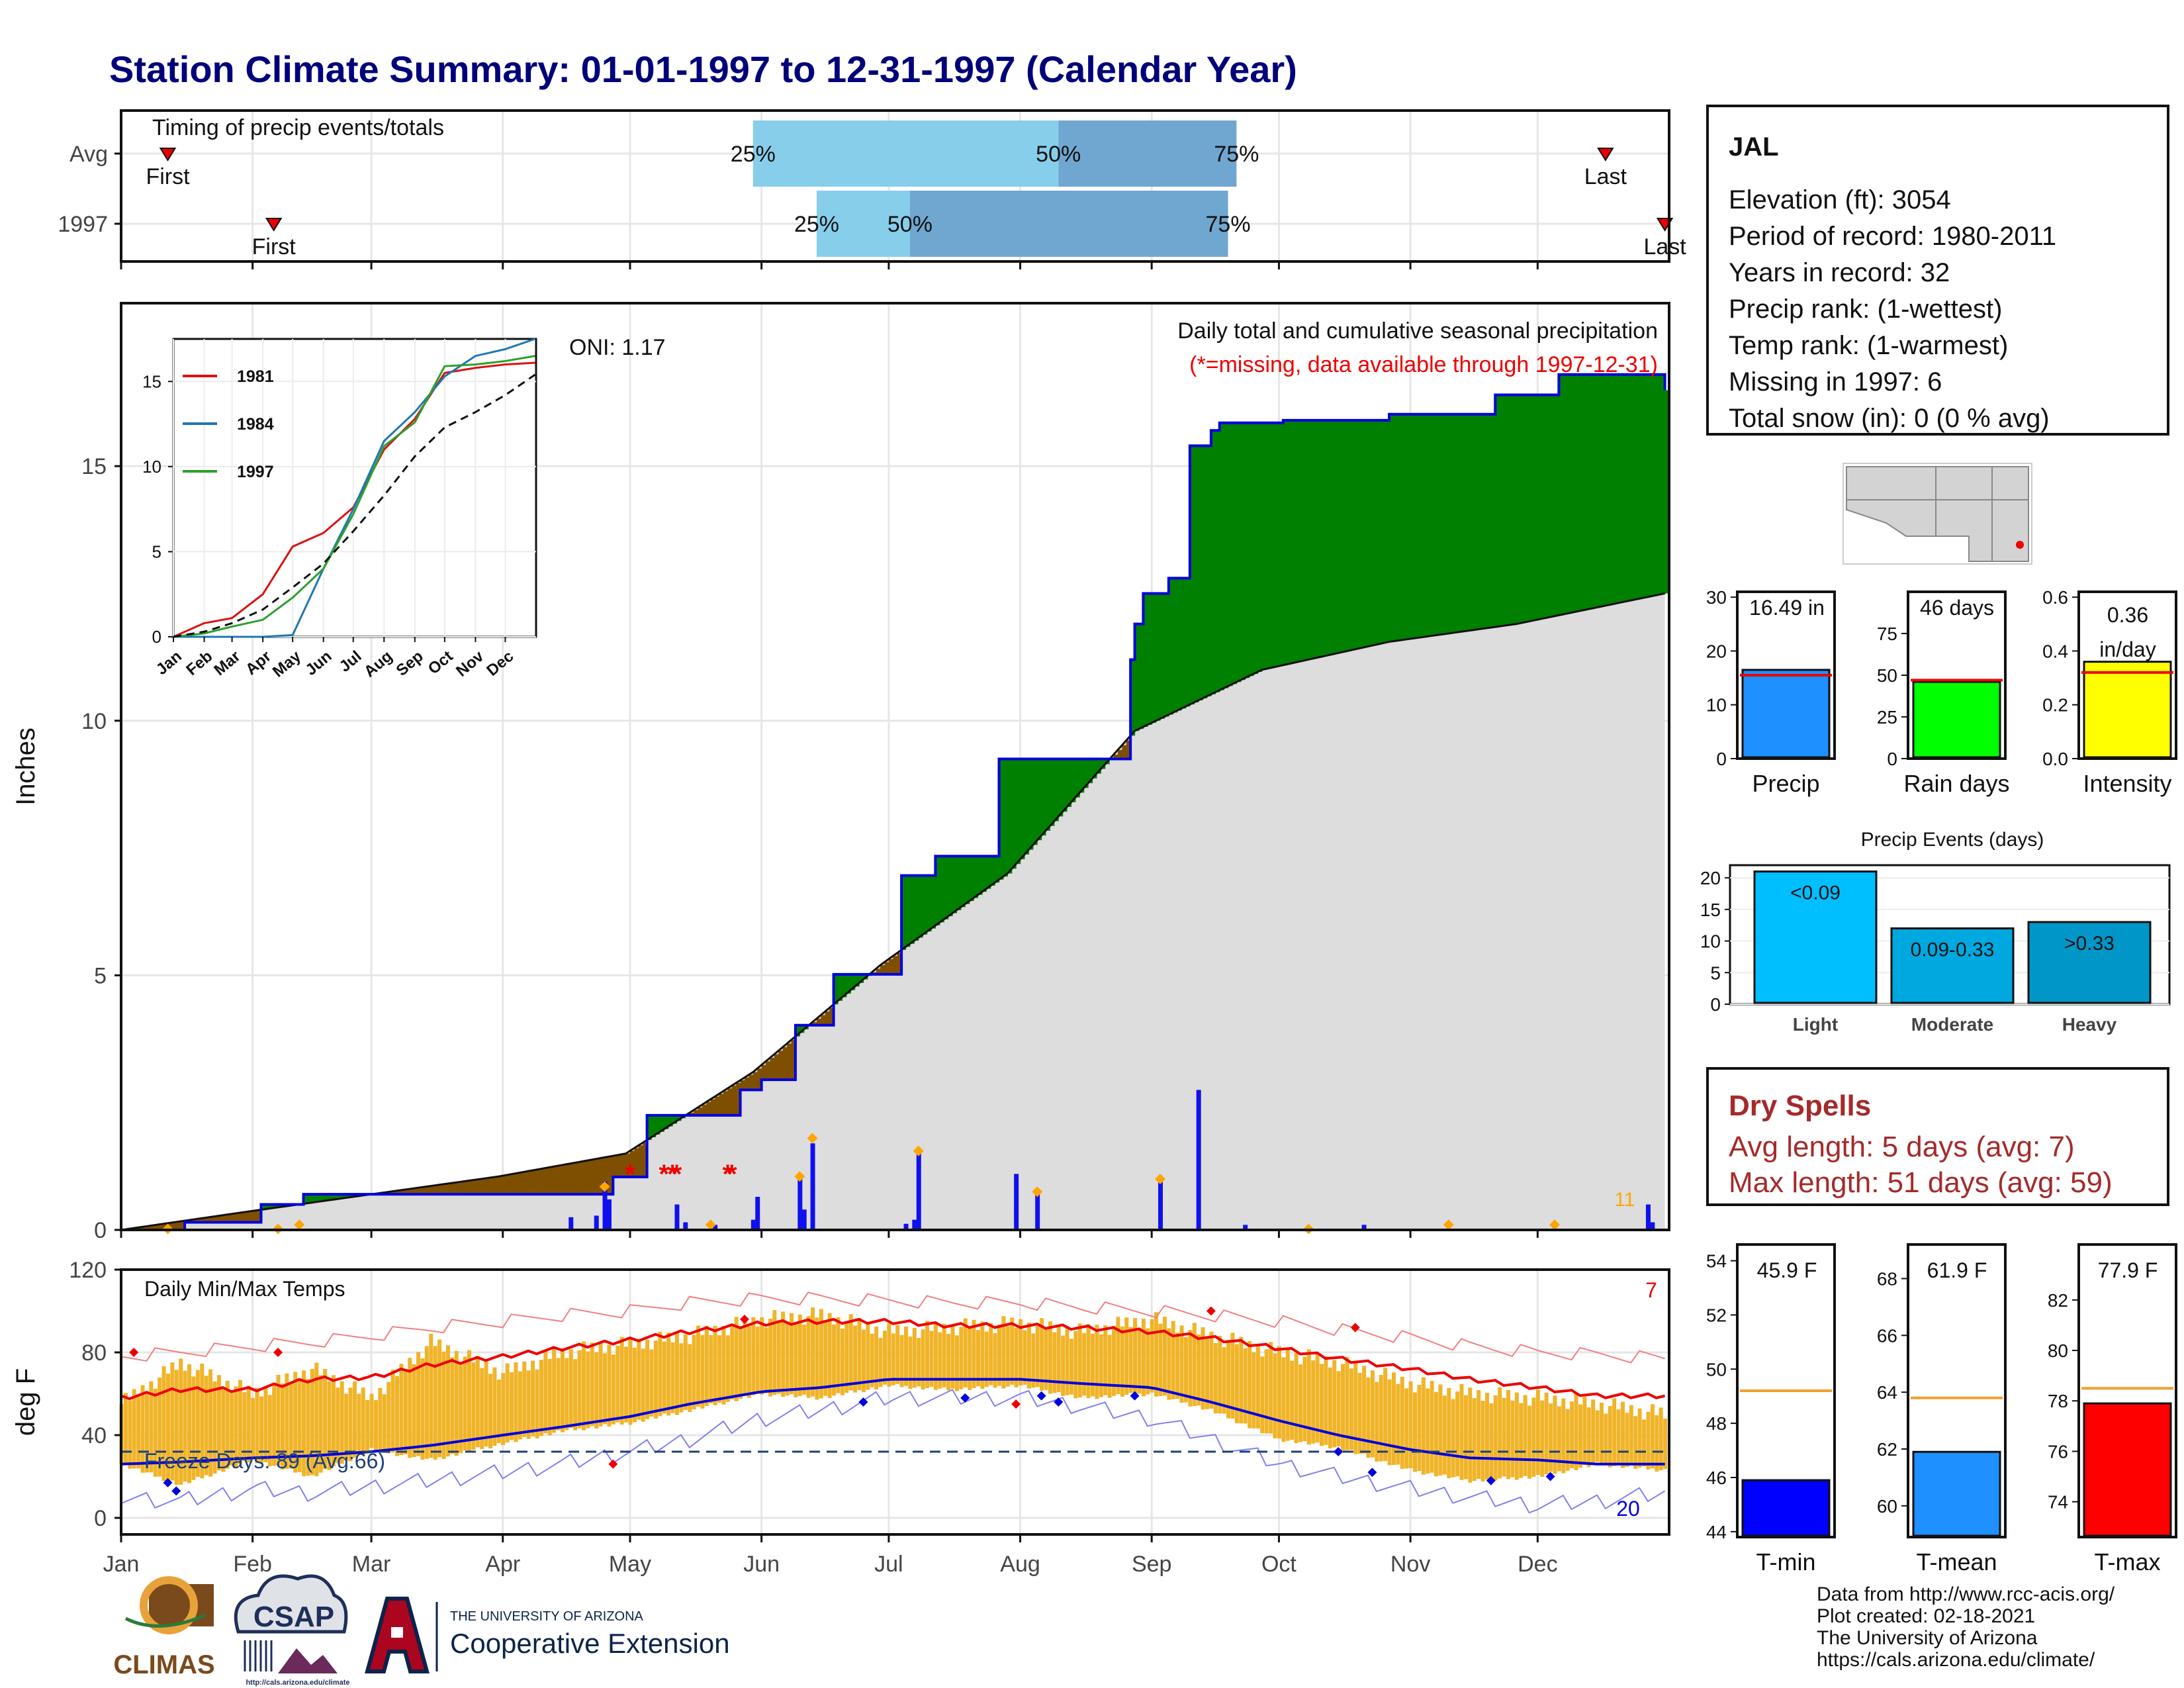  I want to click on month-tick-label: Aug, so click(1020, 1564).